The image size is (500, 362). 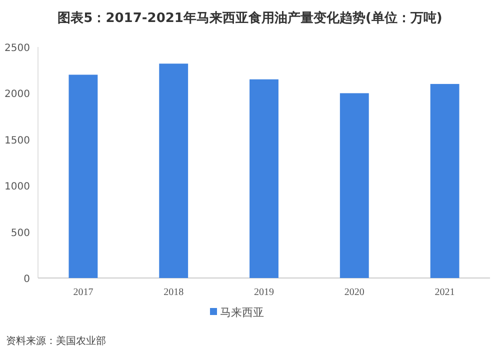 What do you see at coordinates (444, 292) in the screenshot?
I see `x-tick-label: 2021` at bounding box center [444, 292].